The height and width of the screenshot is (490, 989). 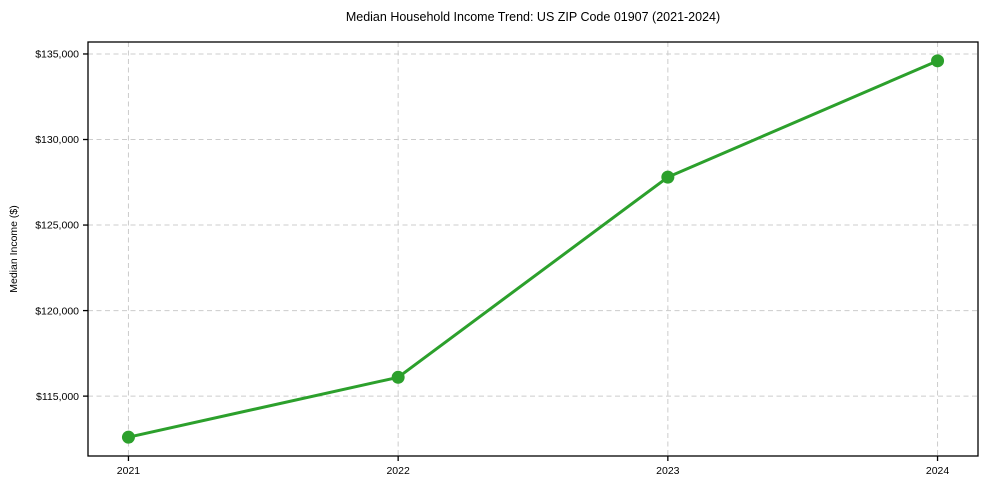 I want to click on x-tick-label: 2022, so click(x=398, y=471).